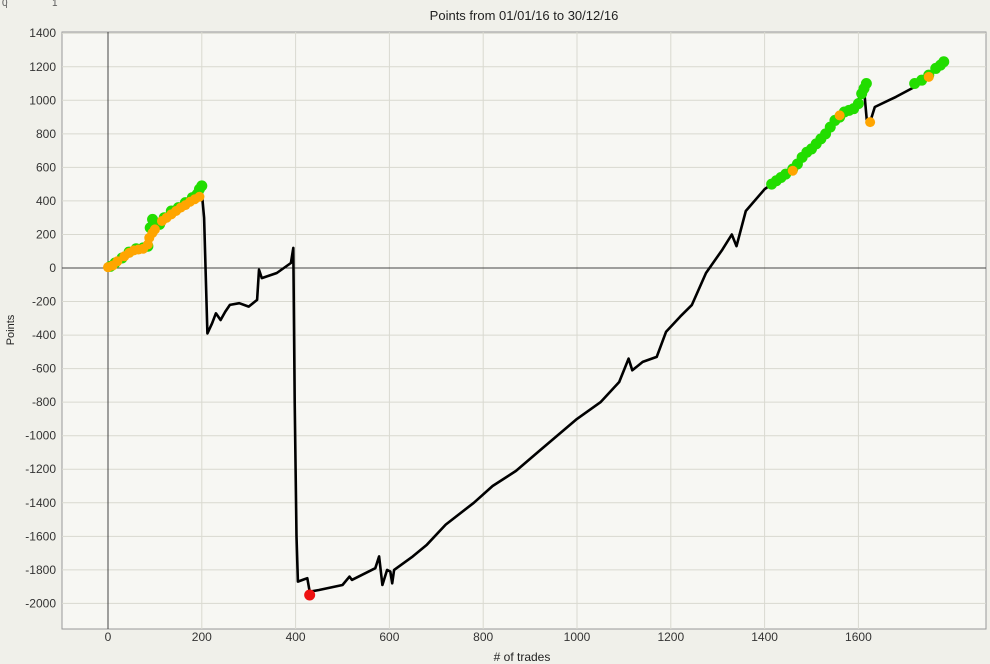 This screenshot has width=990, height=664. Describe the element at coordinates (46, 134) in the screenshot. I see `y-tick-label: 800` at that location.